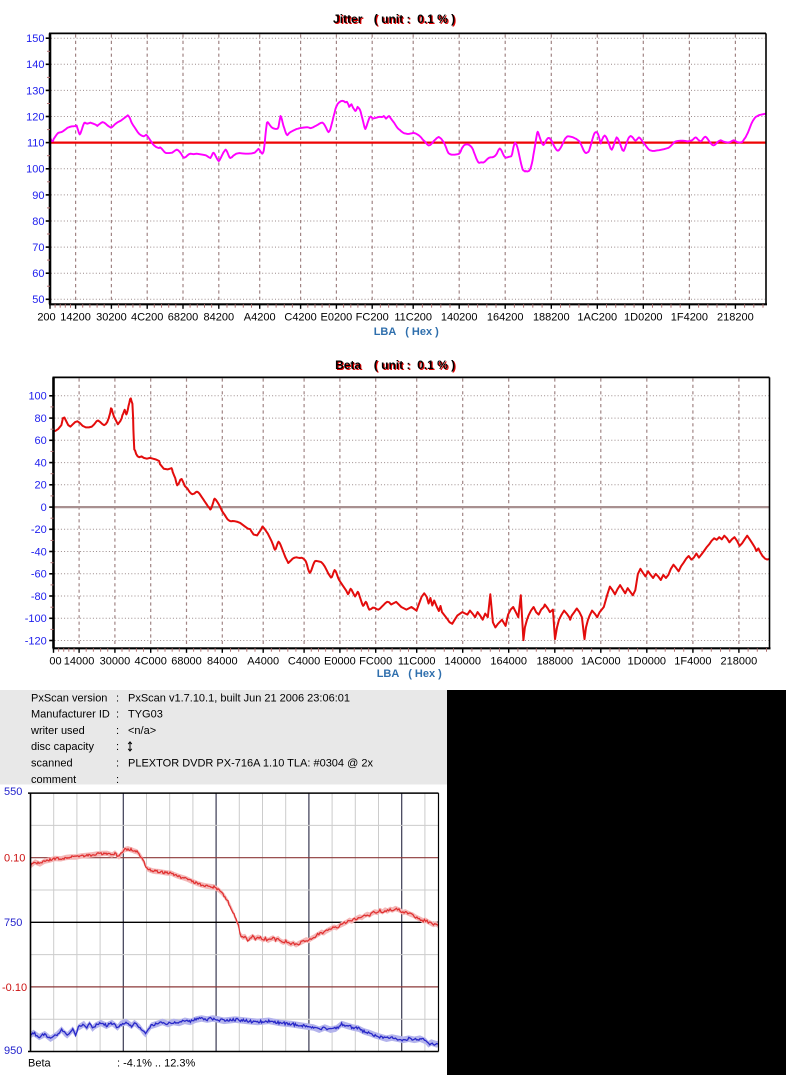 This screenshot has width=786, height=1078. Describe the element at coordinates (39, 552) in the screenshot. I see `svg-text: -40` at that location.